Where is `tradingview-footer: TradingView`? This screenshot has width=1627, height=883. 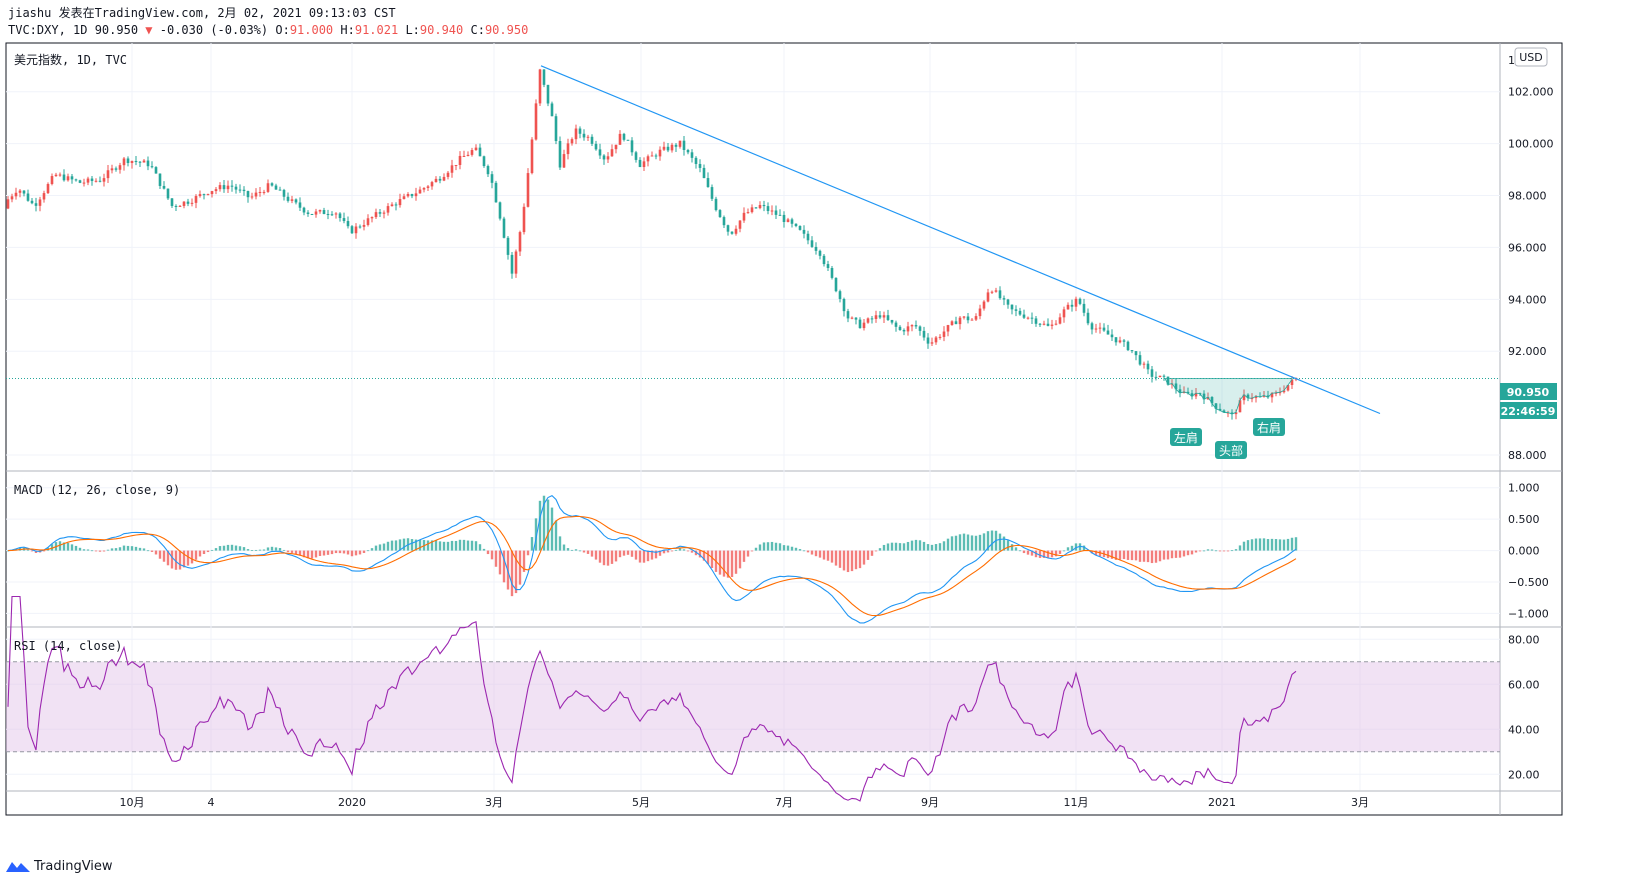
tradingview-footer: TradingView is located at coordinates (59, 866).